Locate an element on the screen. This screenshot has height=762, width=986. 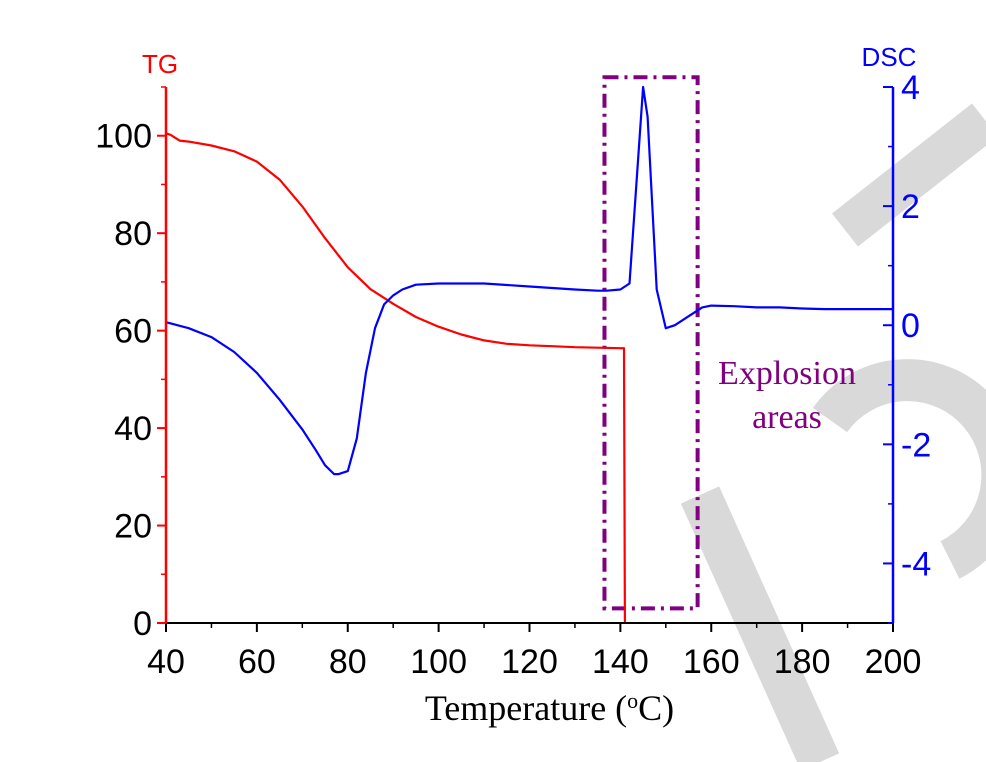
x-tick-label-140: 140 is located at coordinates (620, 662).